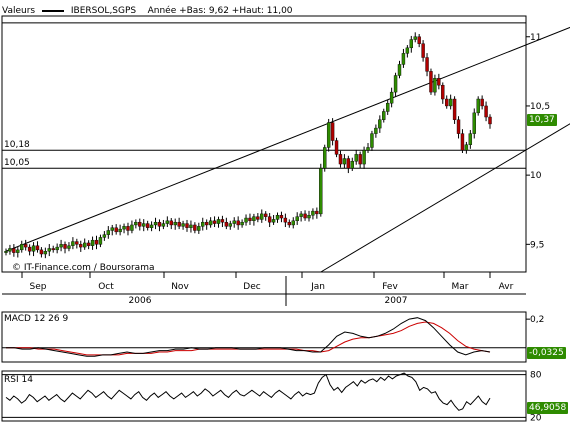 This screenshot has height=430, width=570. What do you see at coordinates (106, 287) in the screenshot?
I see `x-month-label: Oct` at bounding box center [106, 287].